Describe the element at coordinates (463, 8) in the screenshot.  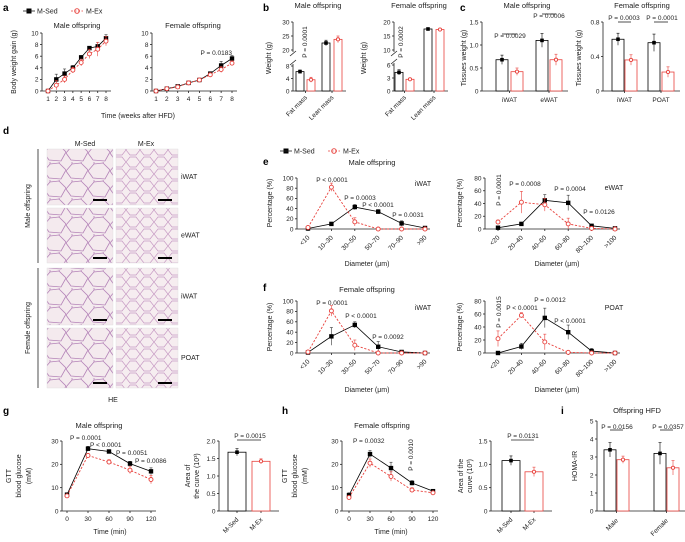
I see `panel-label-c: c` at that location.